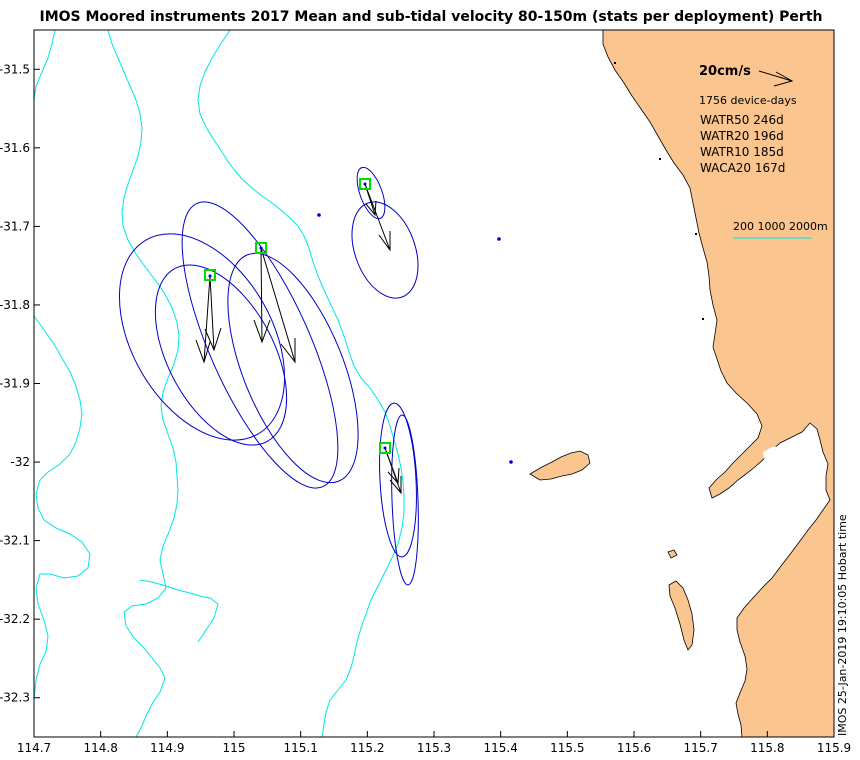 This screenshot has height=760, width=860. I want to click on mooring-watr20, so click(261, 248).